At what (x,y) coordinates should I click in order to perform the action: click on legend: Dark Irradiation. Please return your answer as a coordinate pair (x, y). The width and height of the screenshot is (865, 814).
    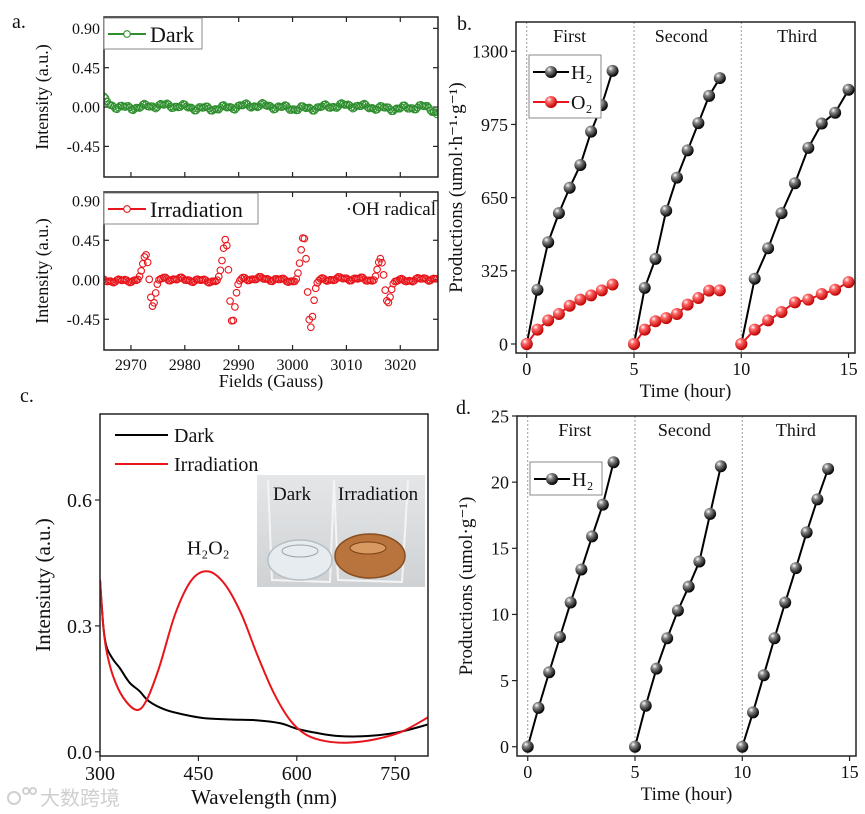
    Looking at the image, I should click on (186, 450).